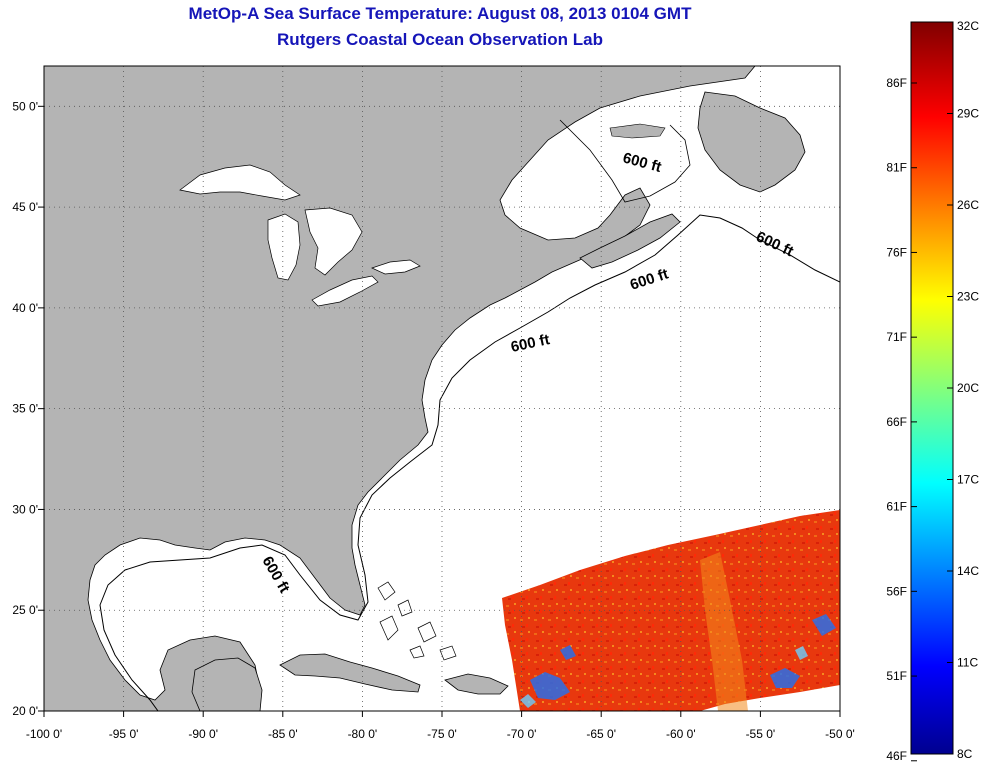 The height and width of the screenshot is (770, 984). Describe the element at coordinates (896, 168) in the screenshot. I see `fahrenheit-label: 81F` at that location.